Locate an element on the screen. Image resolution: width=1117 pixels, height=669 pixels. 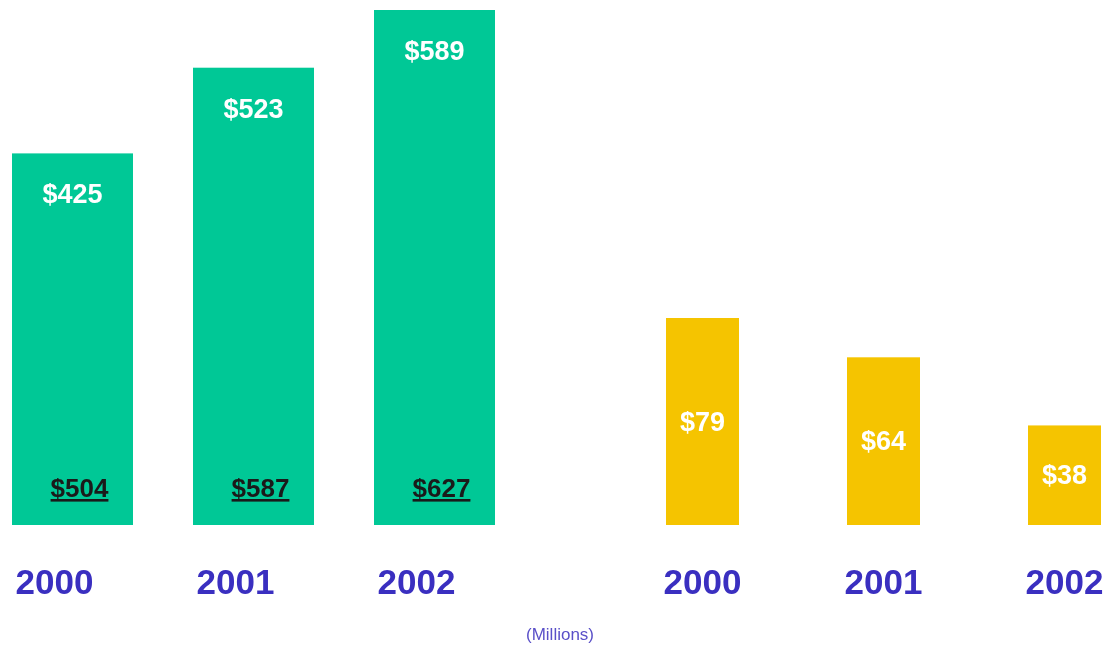
annotation: $587 is located at coordinates (260, 488).